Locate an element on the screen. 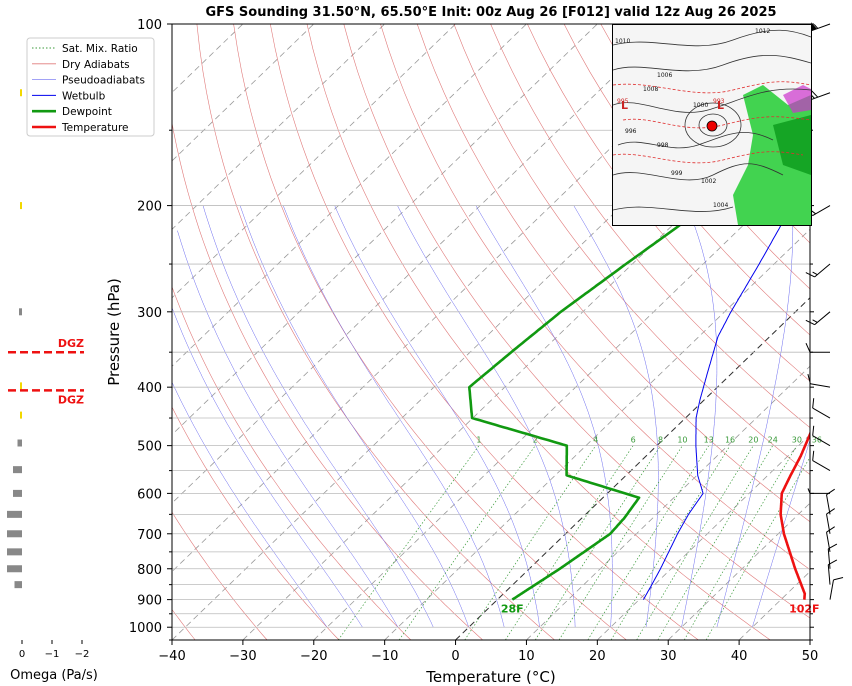 The image size is (852, 686). precip-area is located at coordinates (772, 155).